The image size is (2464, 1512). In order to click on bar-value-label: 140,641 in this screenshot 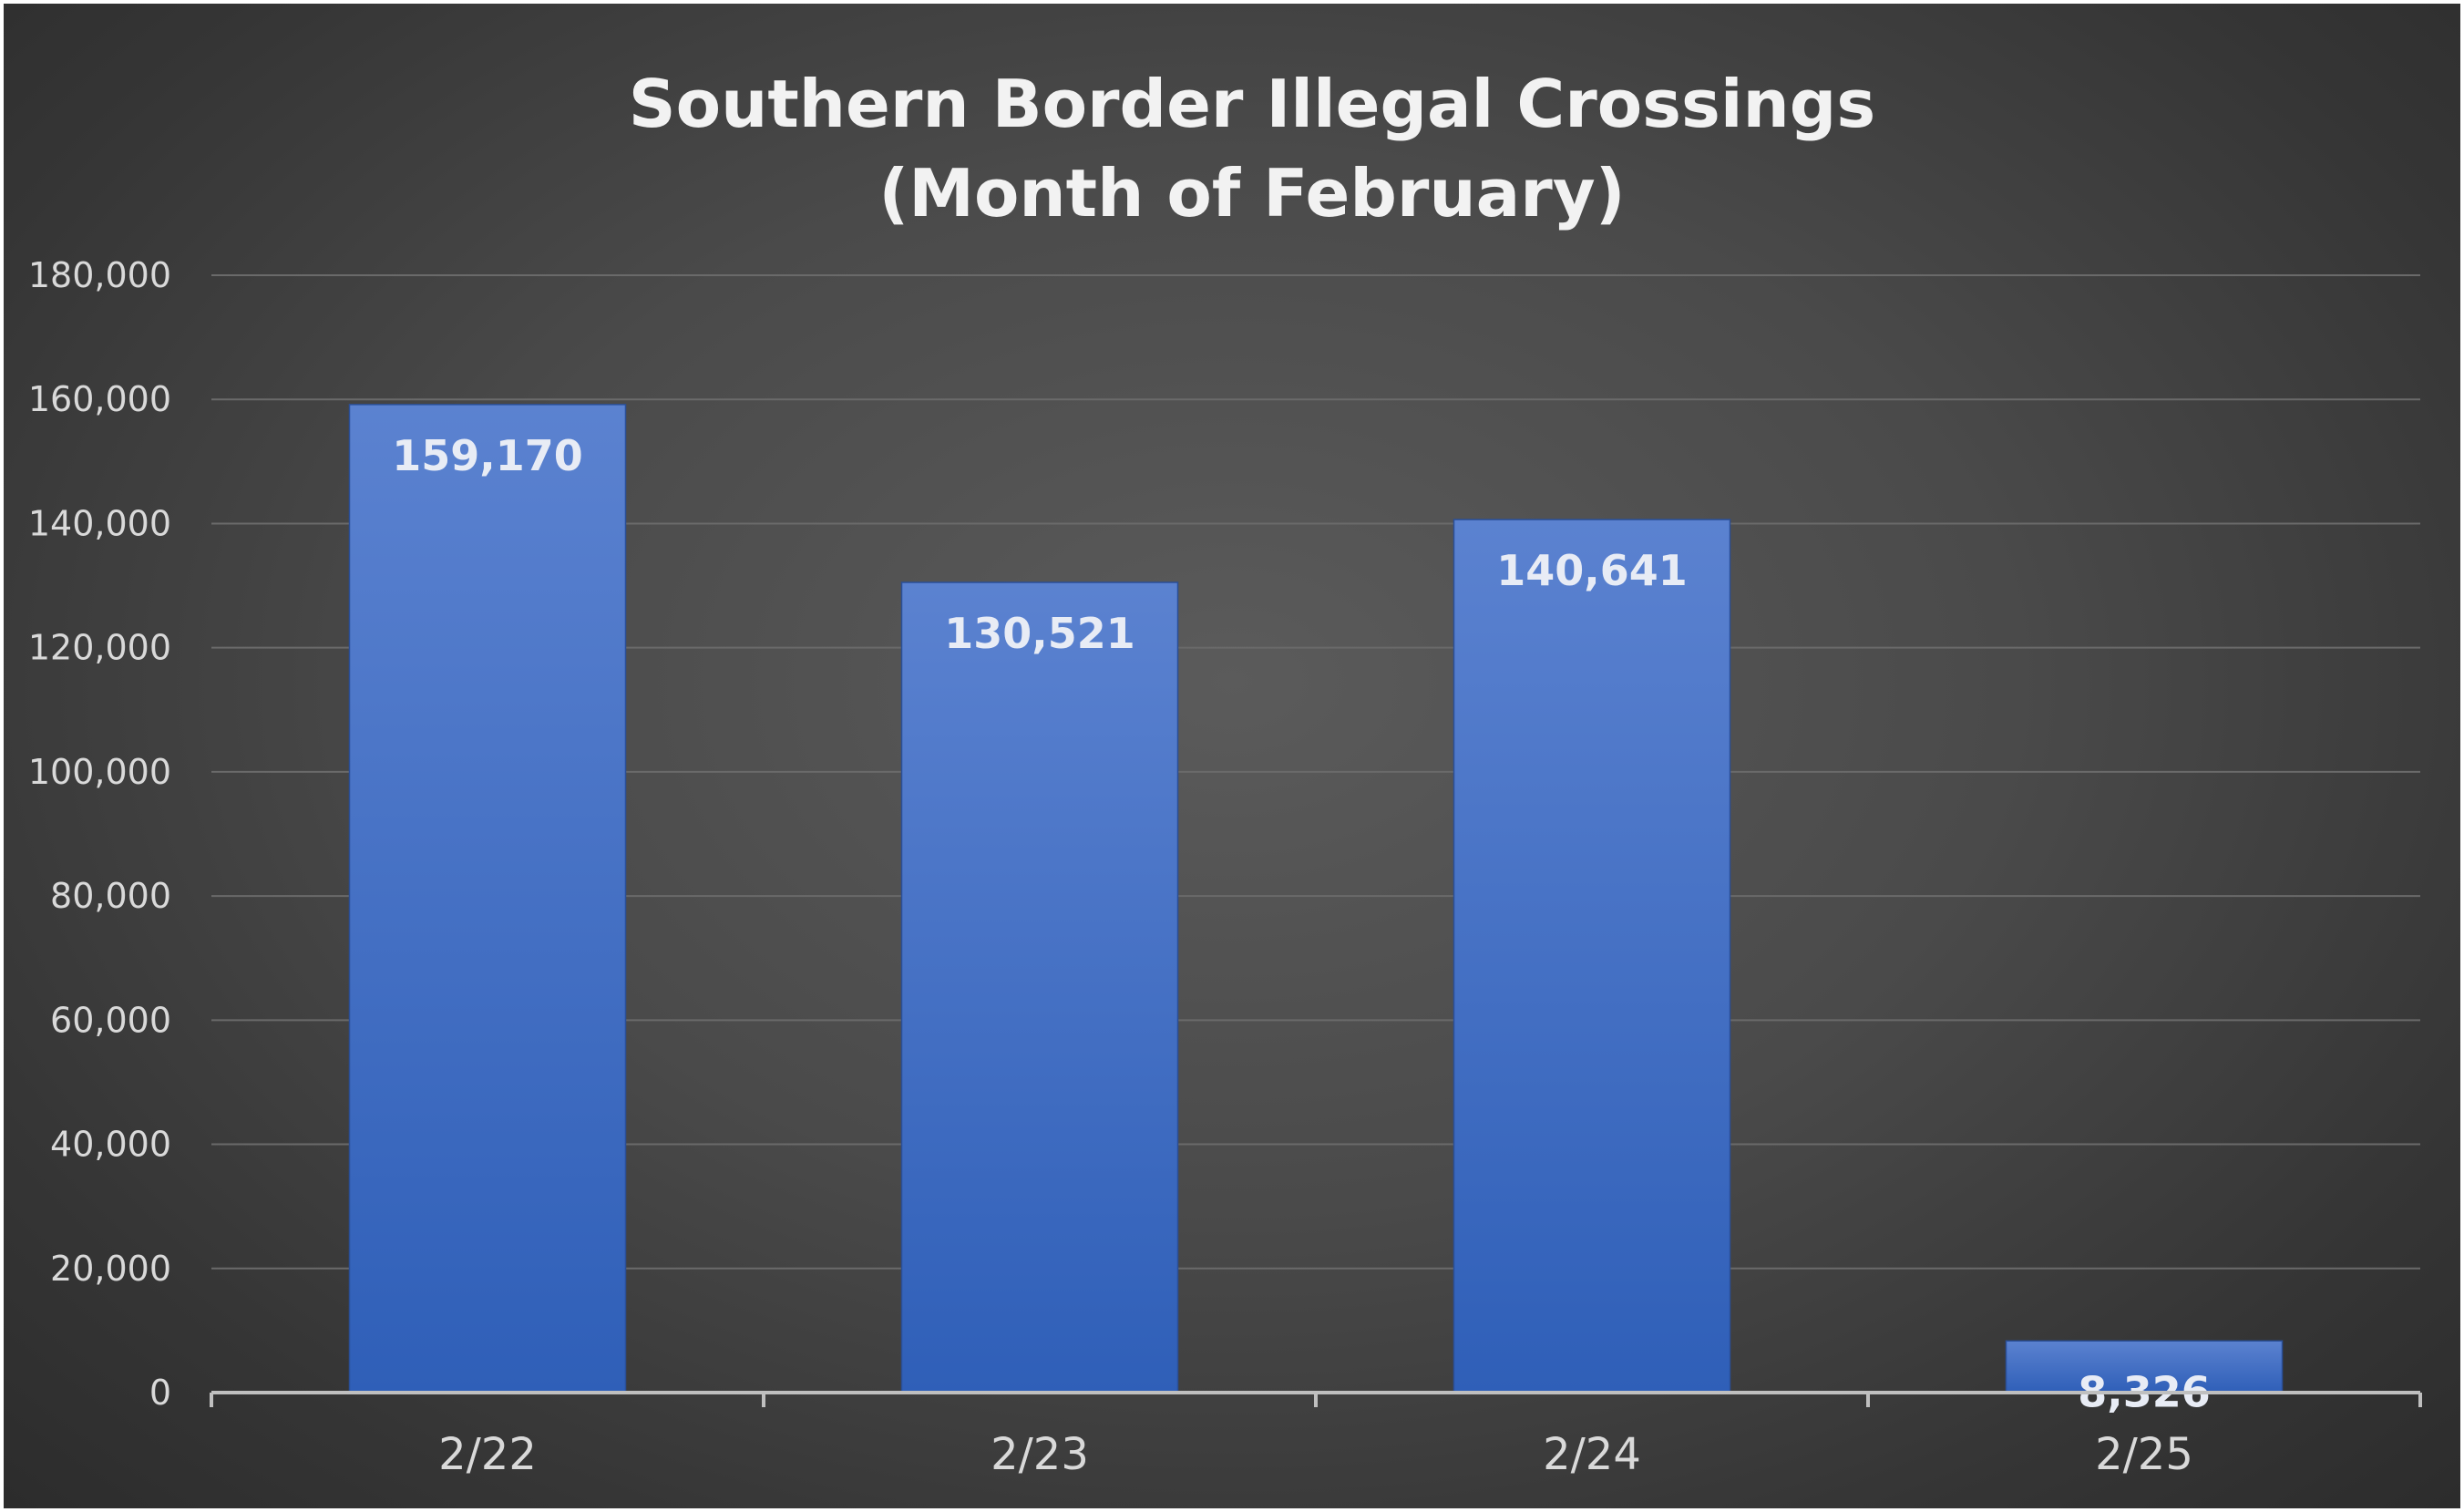, I will do `click(1592, 570)`.